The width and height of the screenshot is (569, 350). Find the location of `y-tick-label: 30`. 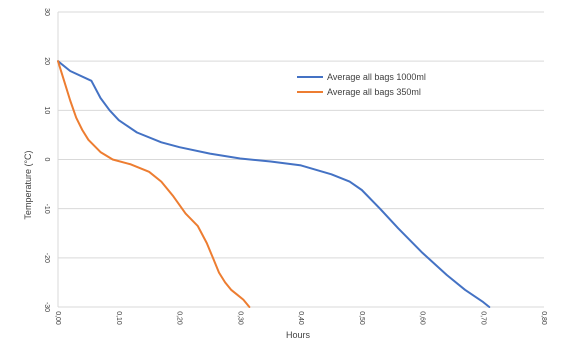

y-tick-label: 30 is located at coordinates (46, 12).